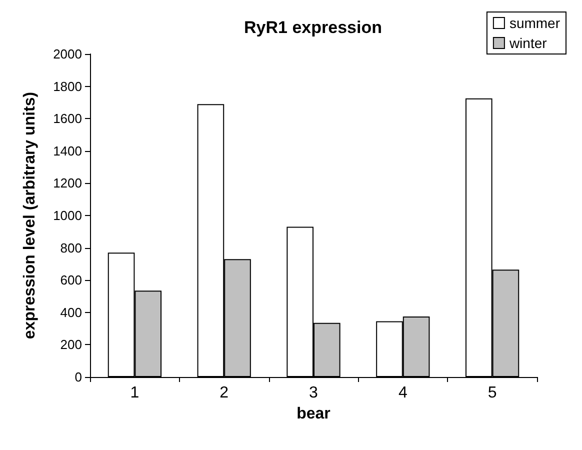 The width and height of the screenshot is (582, 450). What do you see at coordinates (71, 248) in the screenshot?
I see `y-tick-label: 800` at bounding box center [71, 248].